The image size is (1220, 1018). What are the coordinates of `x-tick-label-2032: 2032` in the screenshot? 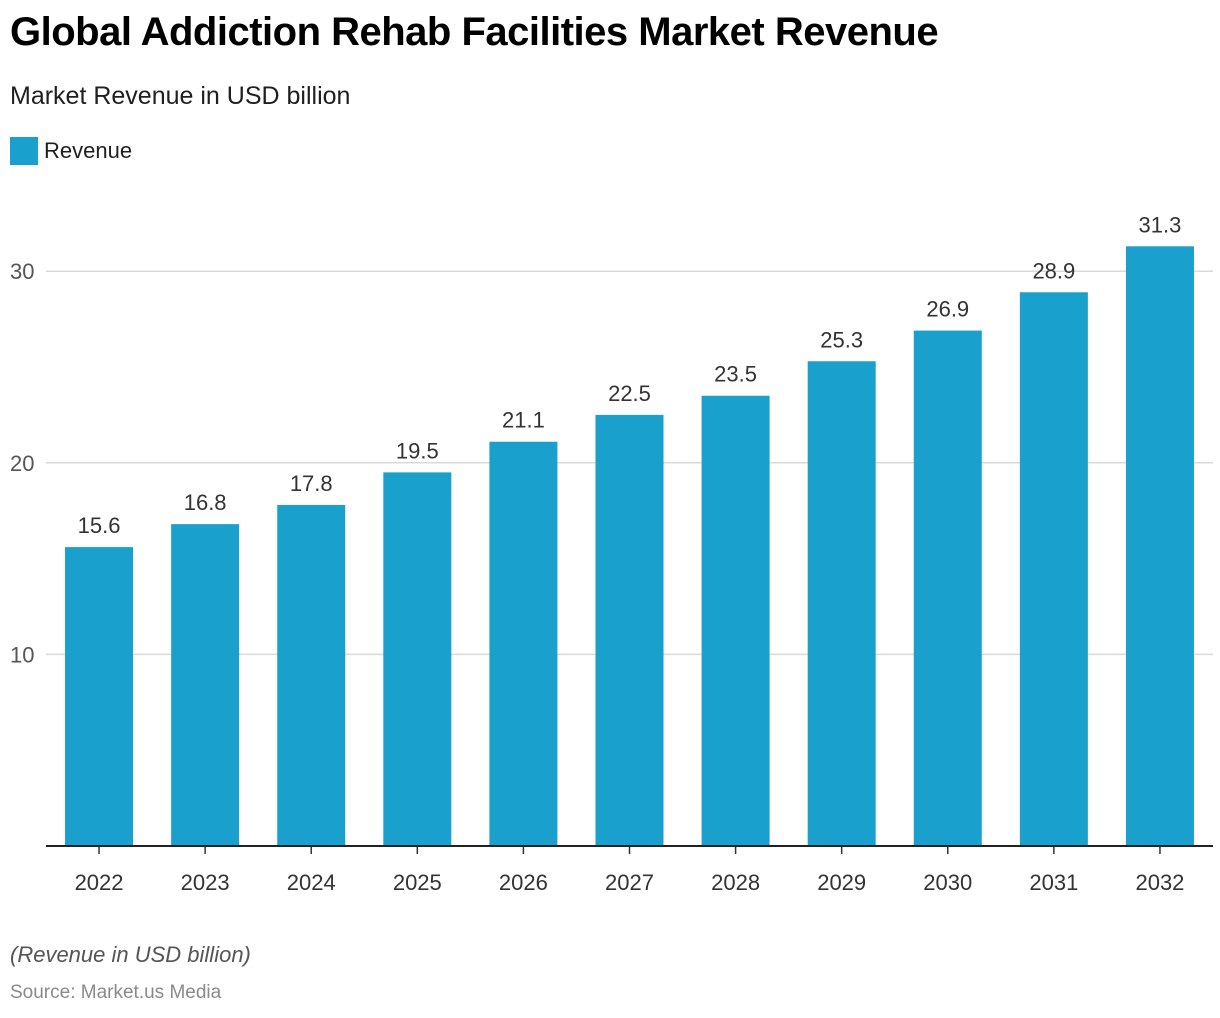 It's located at (1159, 882).